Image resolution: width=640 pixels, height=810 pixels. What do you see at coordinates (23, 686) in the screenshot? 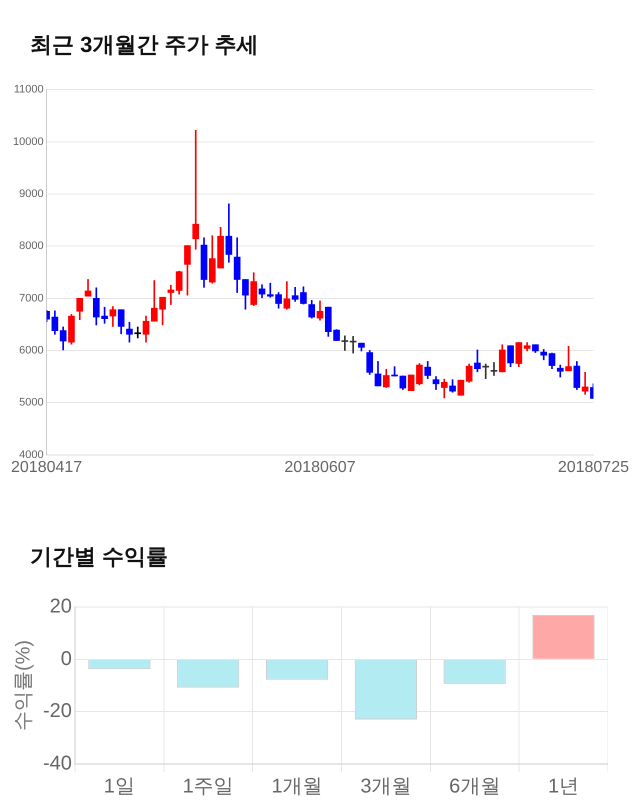
I see `y-axis-title: 수익률(%)` at bounding box center [23, 686].